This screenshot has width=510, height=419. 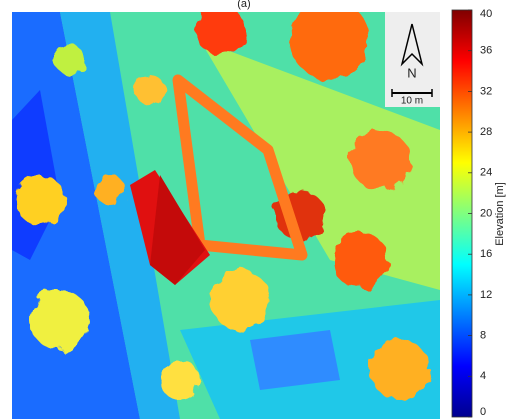 What do you see at coordinates (483, 336) in the screenshot?
I see `colorbar-tick-label: 8` at bounding box center [483, 336].